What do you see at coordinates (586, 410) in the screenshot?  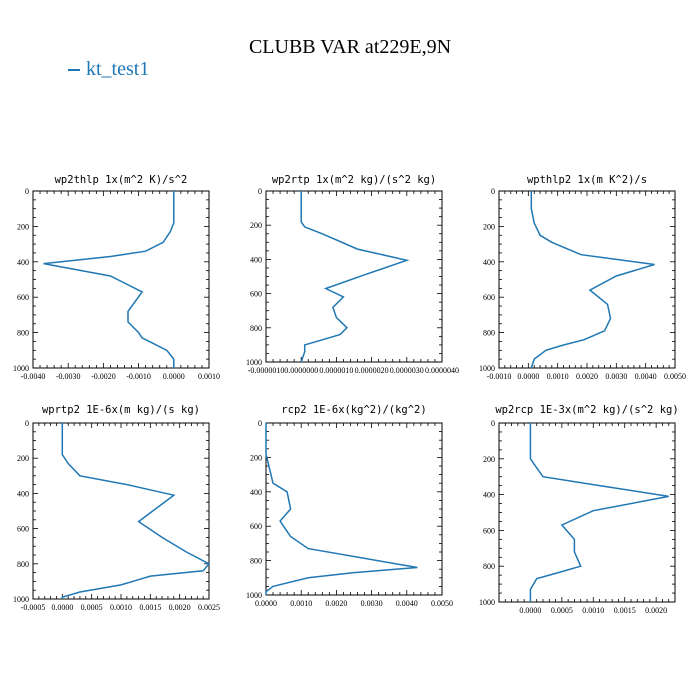 I see `panel-title: wp2rcp 1E-3x(m^2 kg)/(s^2 kg)` at bounding box center [586, 410].